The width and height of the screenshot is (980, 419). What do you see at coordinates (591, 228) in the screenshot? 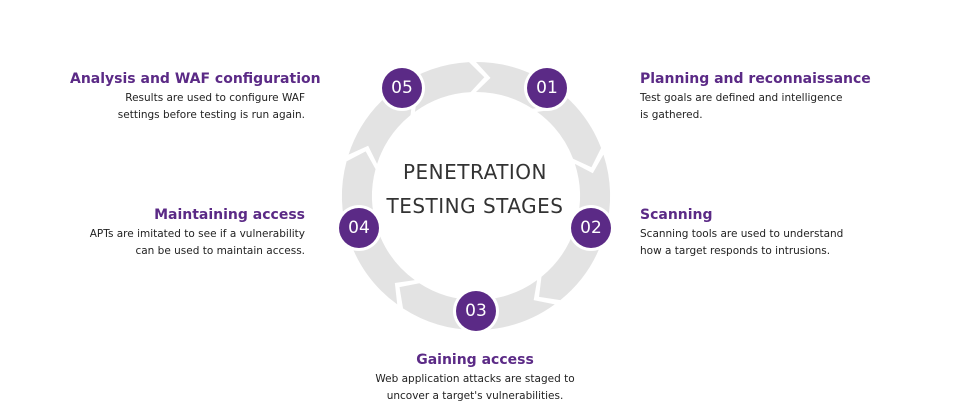
I see `stage-badge-02: 02` at bounding box center [591, 228].